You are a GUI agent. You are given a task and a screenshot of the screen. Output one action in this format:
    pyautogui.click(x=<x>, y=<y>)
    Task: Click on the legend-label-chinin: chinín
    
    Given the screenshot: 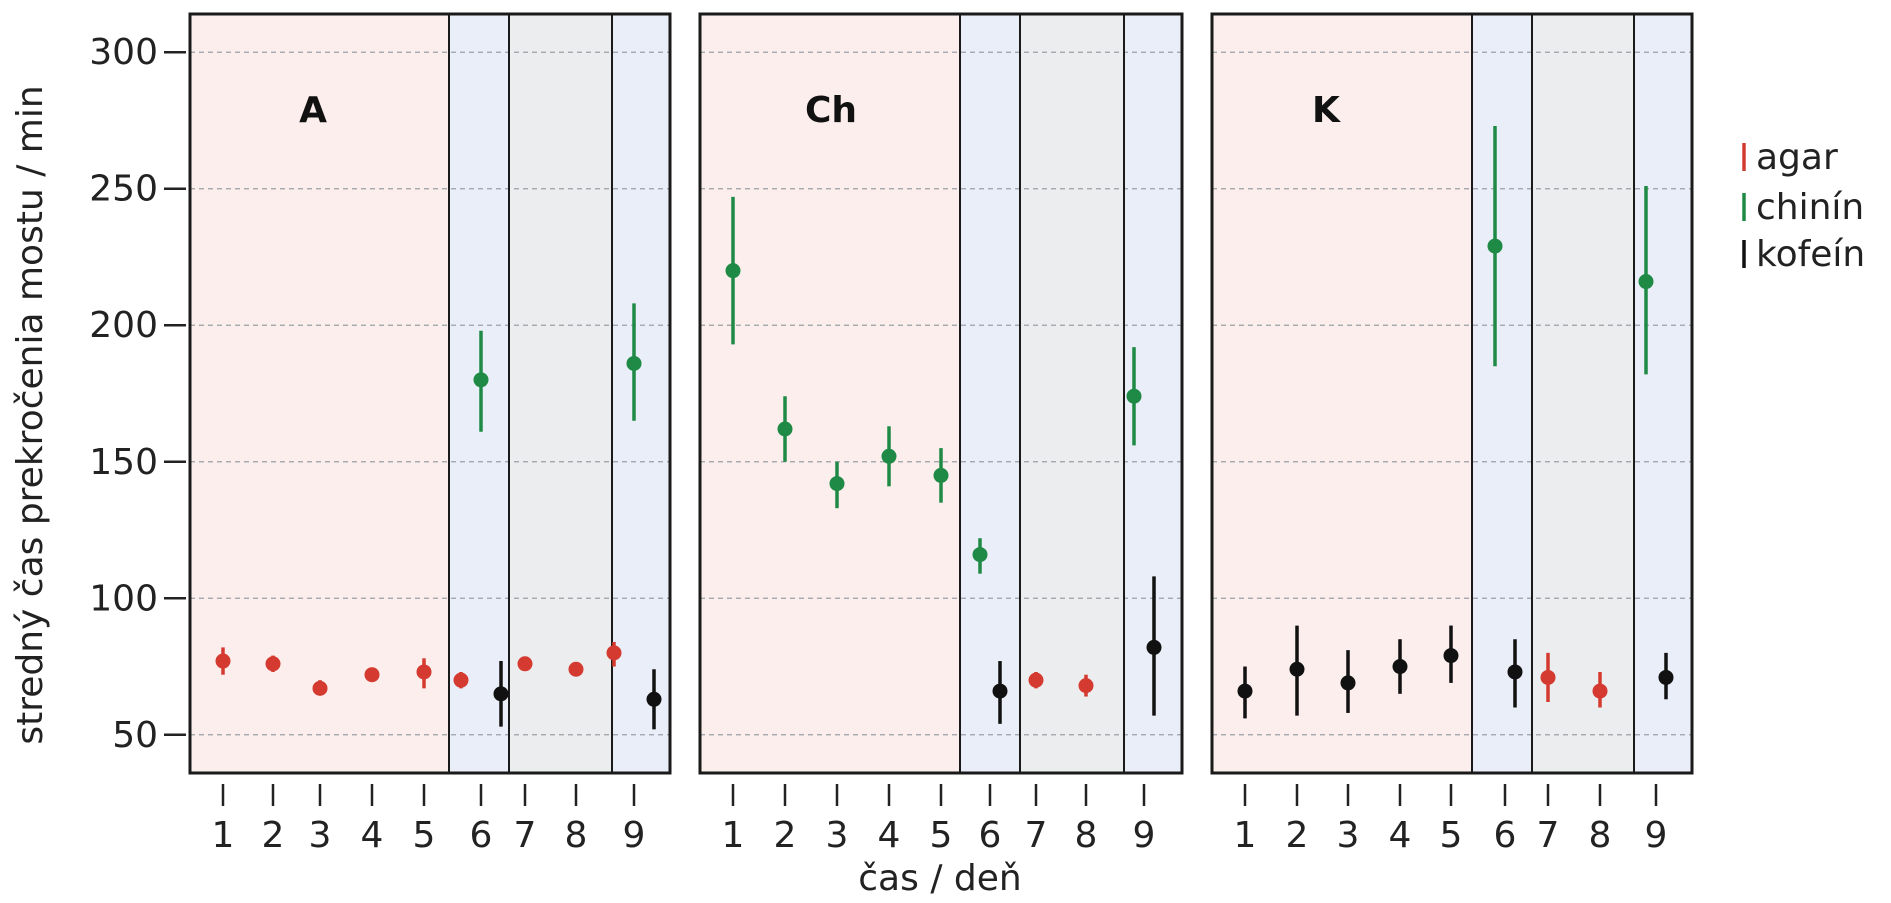 What is the action you would take?
    pyautogui.click(x=1810, y=207)
    